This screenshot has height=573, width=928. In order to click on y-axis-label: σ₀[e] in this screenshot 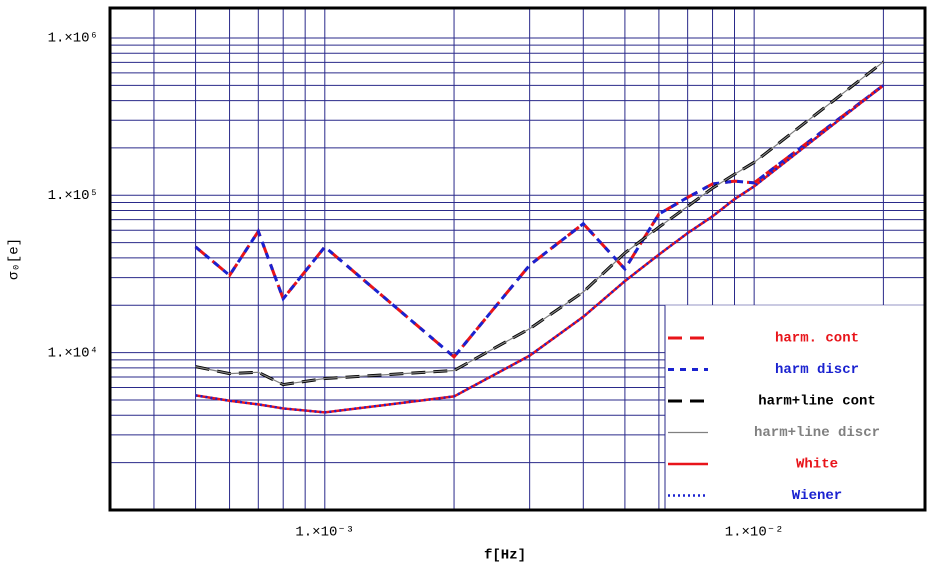, I will do `click(15, 259)`.